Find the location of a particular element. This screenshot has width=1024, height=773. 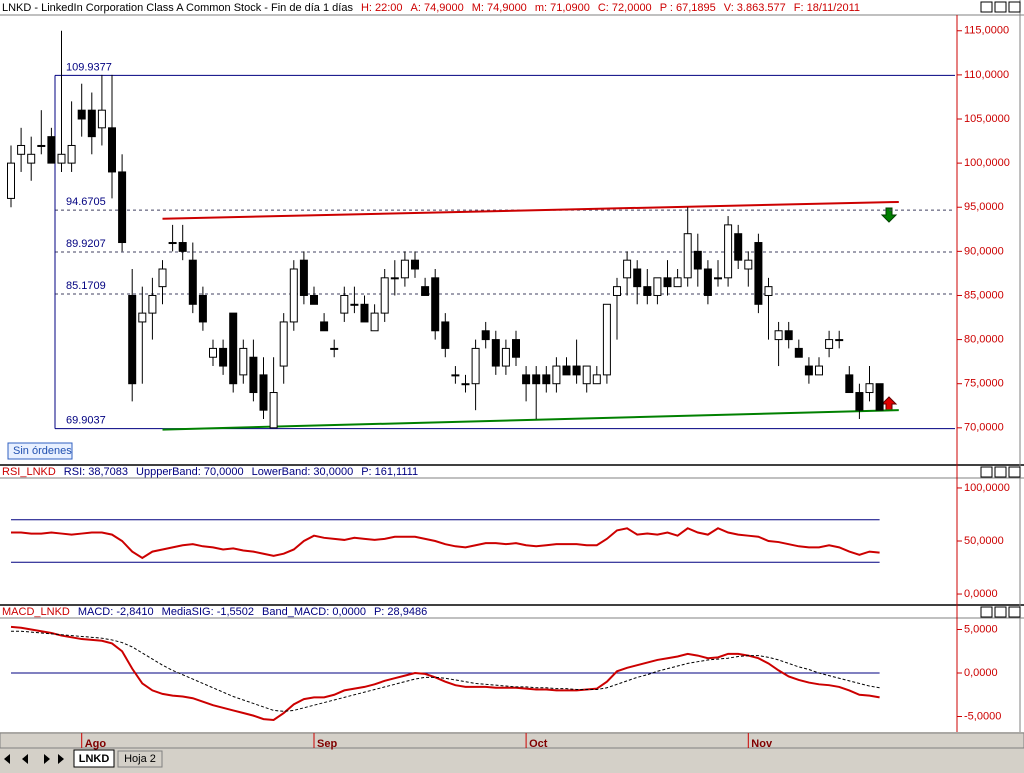

y-tick-label: 85,0000 is located at coordinates (984, 295).